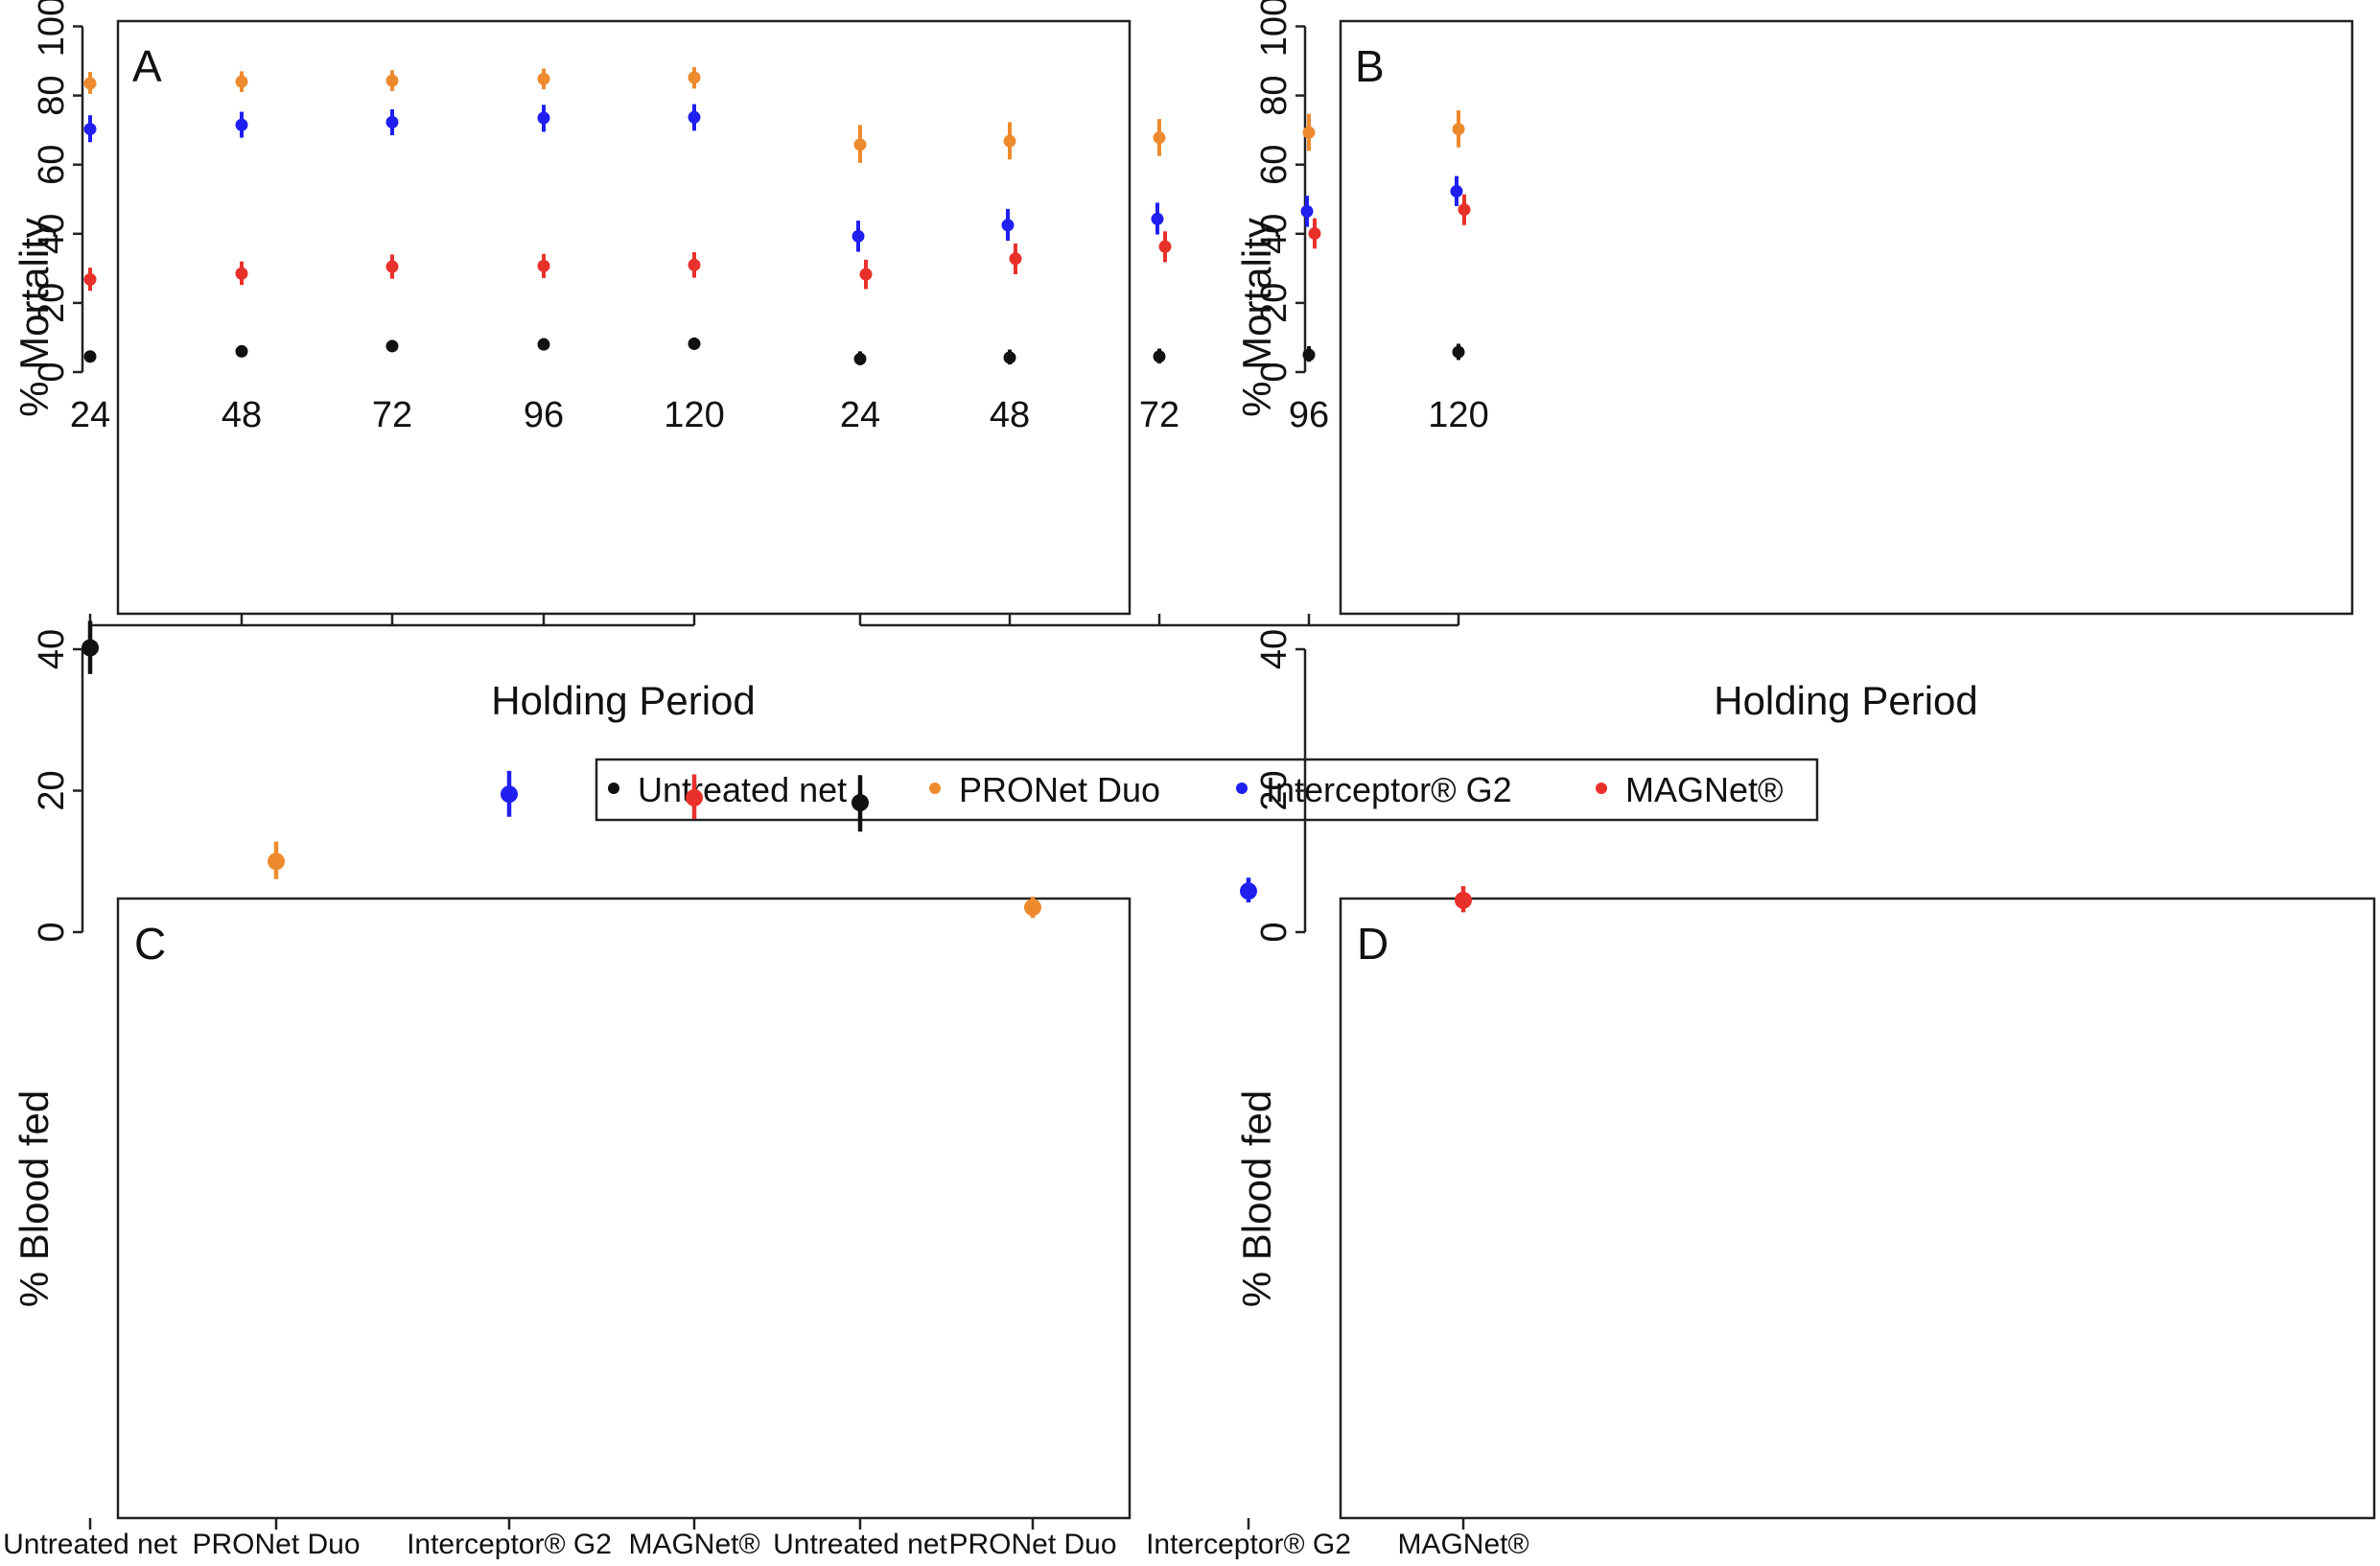 The width and height of the screenshot is (2380, 1566). What do you see at coordinates (1456, 191) in the screenshot?
I see `panel-b-interceptor-g2-120-point` at bounding box center [1456, 191].